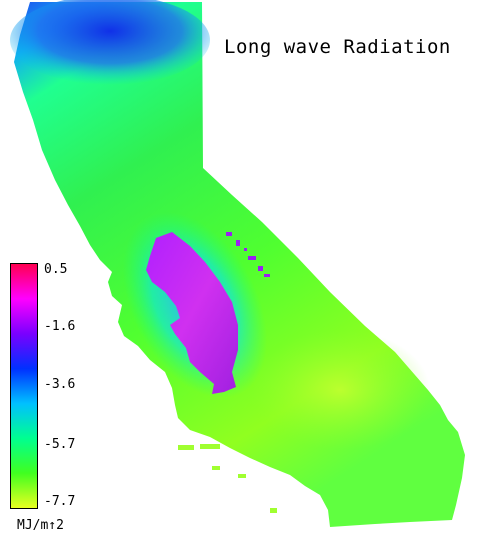 The width and height of the screenshot is (500, 550). What do you see at coordinates (60, 444) in the screenshot?
I see `legend-tick-4: -5.7` at bounding box center [60, 444].